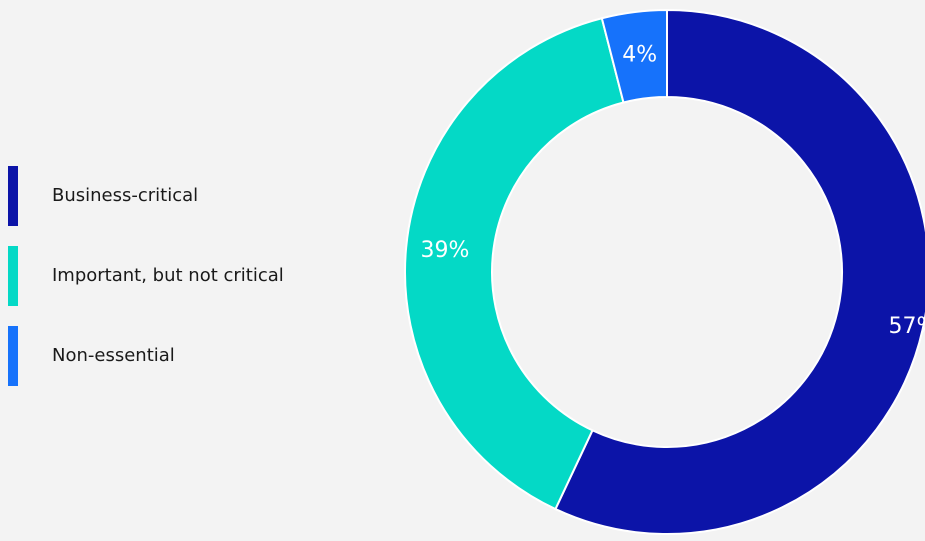 The image size is (925, 541). I want to click on legend-swatch-non-essential, so click(13, 356).